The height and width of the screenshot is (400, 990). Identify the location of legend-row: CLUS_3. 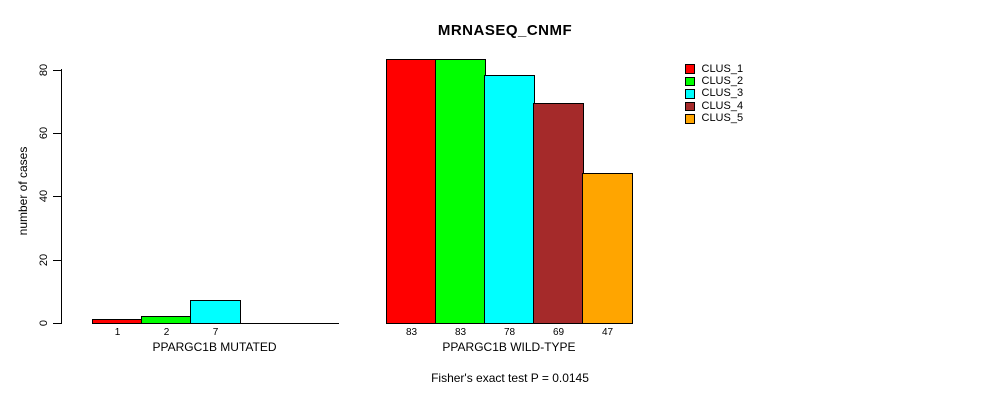
(714, 94).